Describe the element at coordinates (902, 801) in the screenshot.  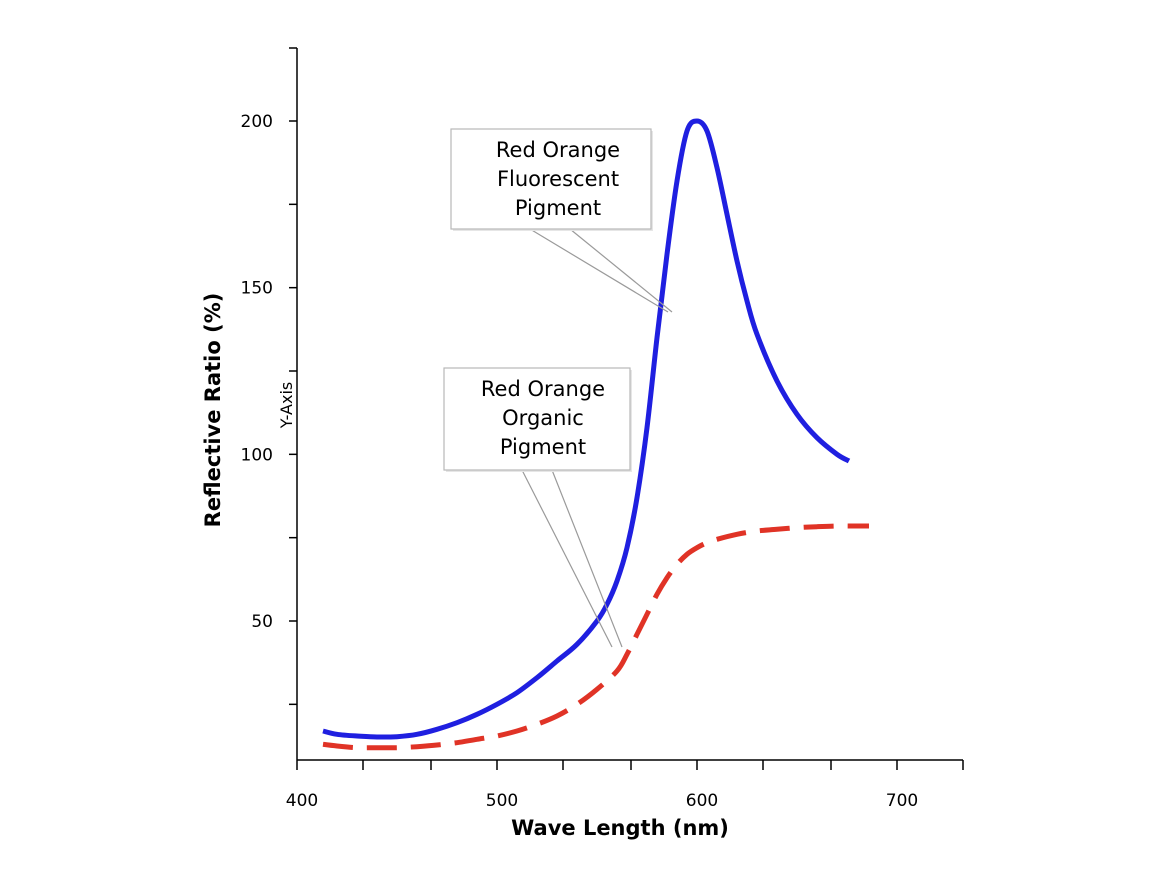
I see `x-tick-label: 700` at that location.